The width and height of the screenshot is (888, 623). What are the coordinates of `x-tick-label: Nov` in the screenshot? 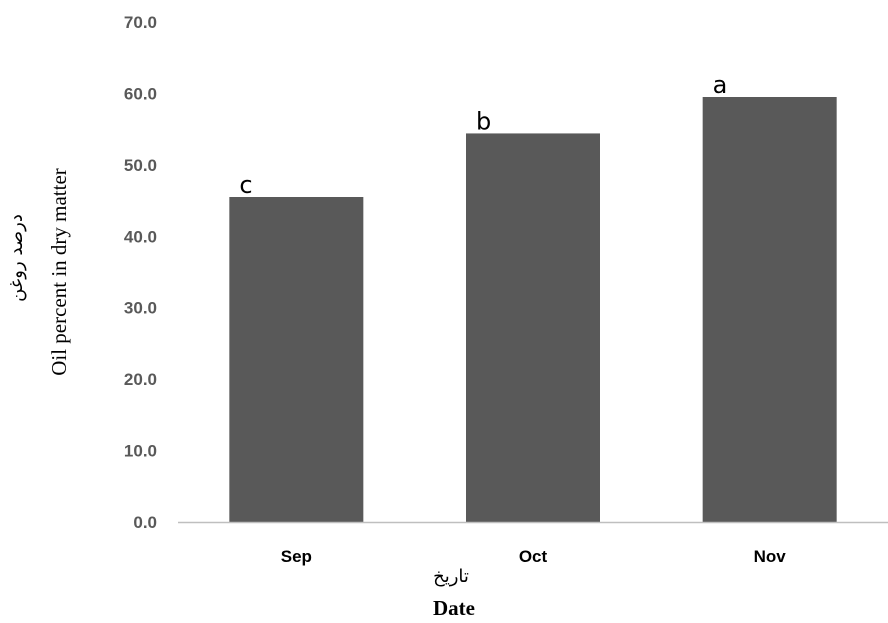 It's located at (770, 556).